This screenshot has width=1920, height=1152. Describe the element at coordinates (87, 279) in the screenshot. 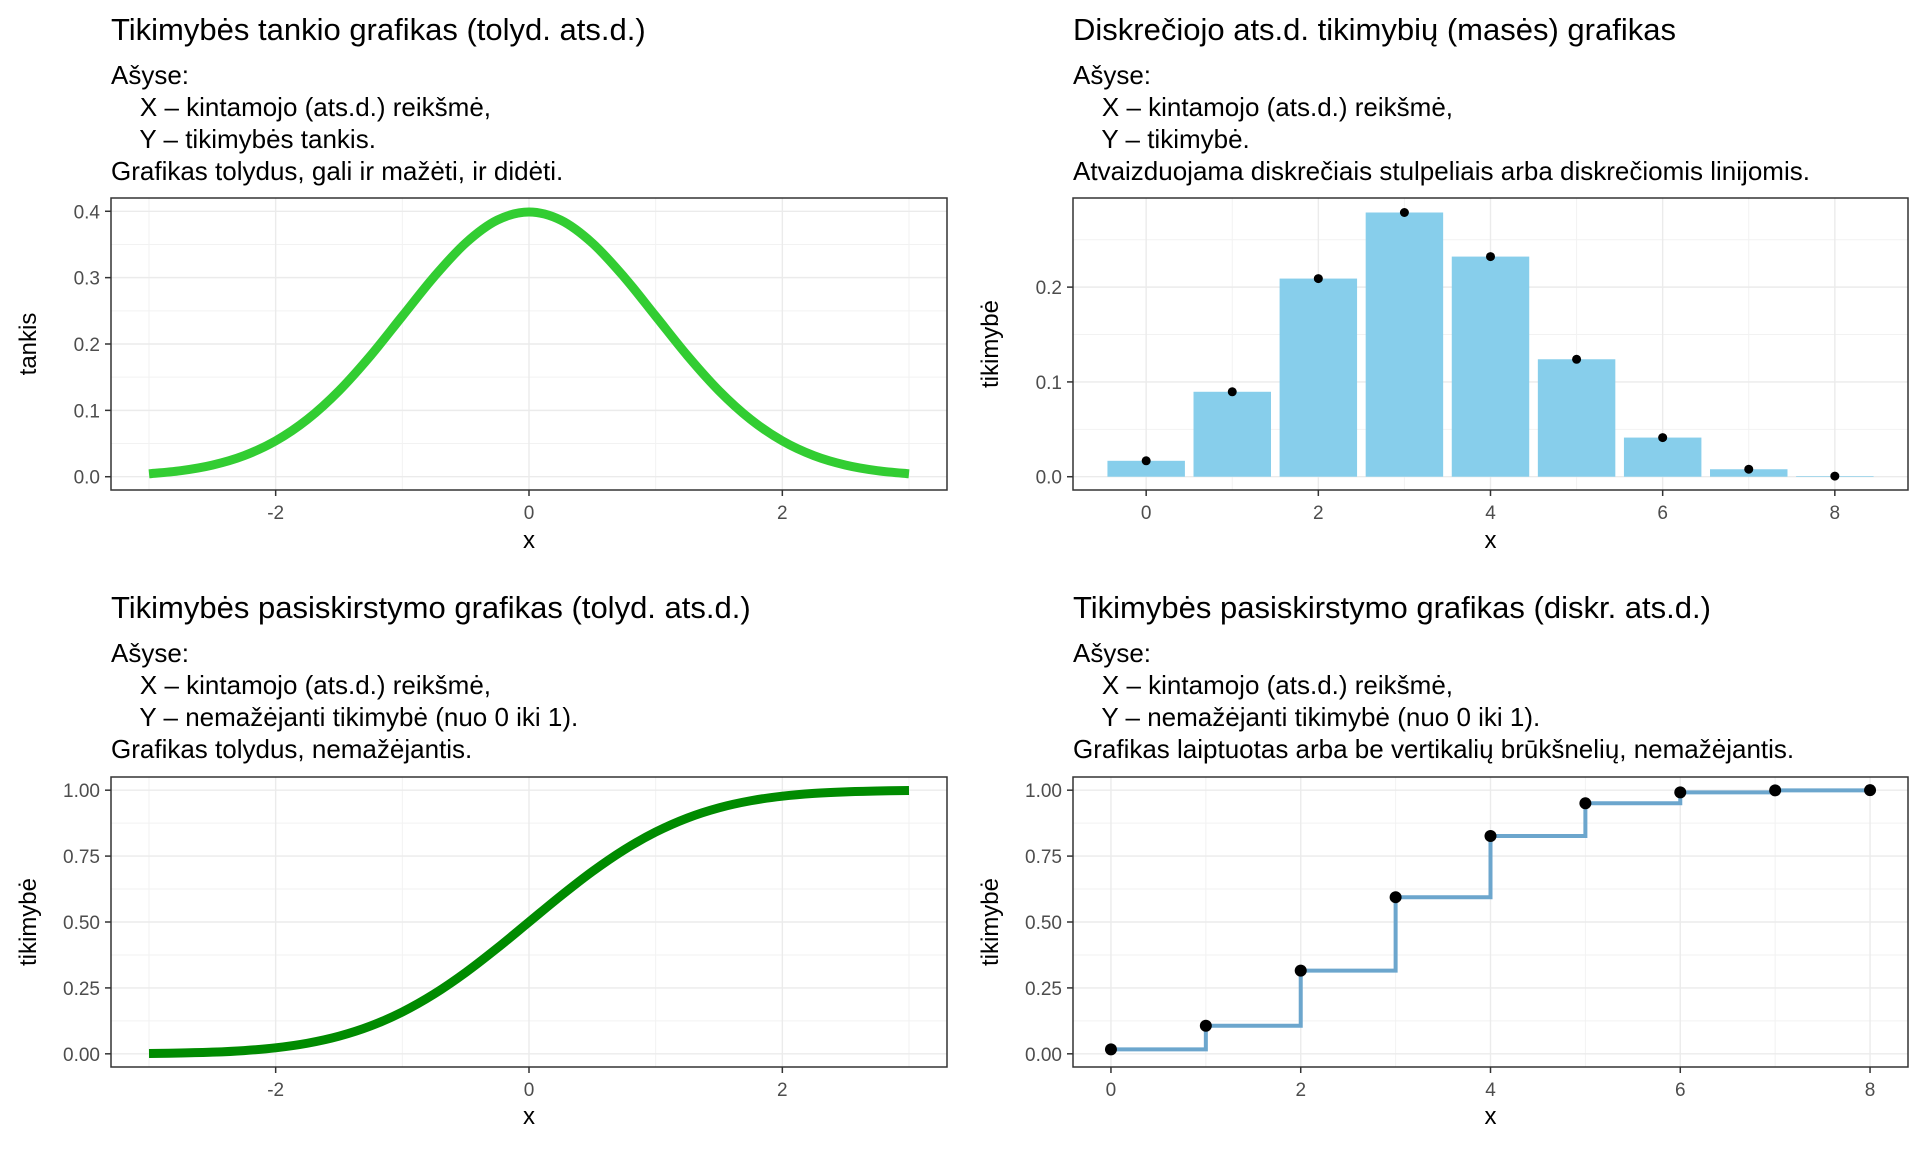

I see `y-tick-label: 0.3` at that location.